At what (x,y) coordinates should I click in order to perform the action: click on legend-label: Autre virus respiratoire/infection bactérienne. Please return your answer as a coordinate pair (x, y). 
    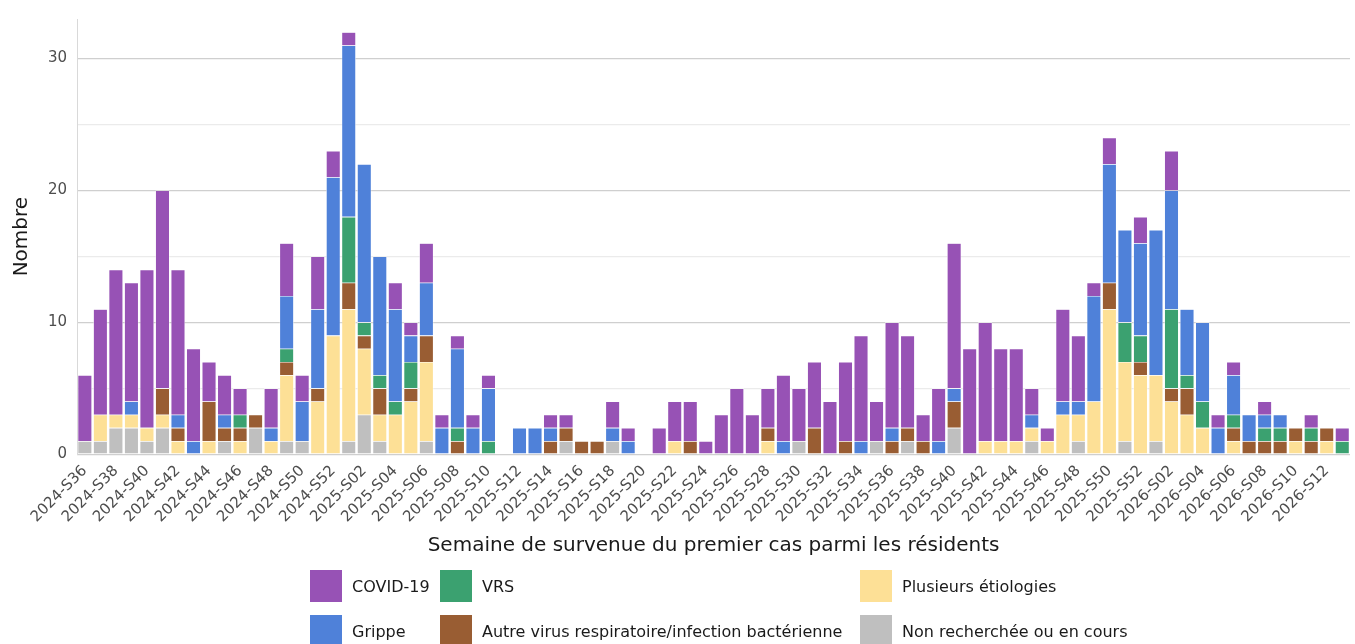
    Looking at the image, I should click on (662, 631).